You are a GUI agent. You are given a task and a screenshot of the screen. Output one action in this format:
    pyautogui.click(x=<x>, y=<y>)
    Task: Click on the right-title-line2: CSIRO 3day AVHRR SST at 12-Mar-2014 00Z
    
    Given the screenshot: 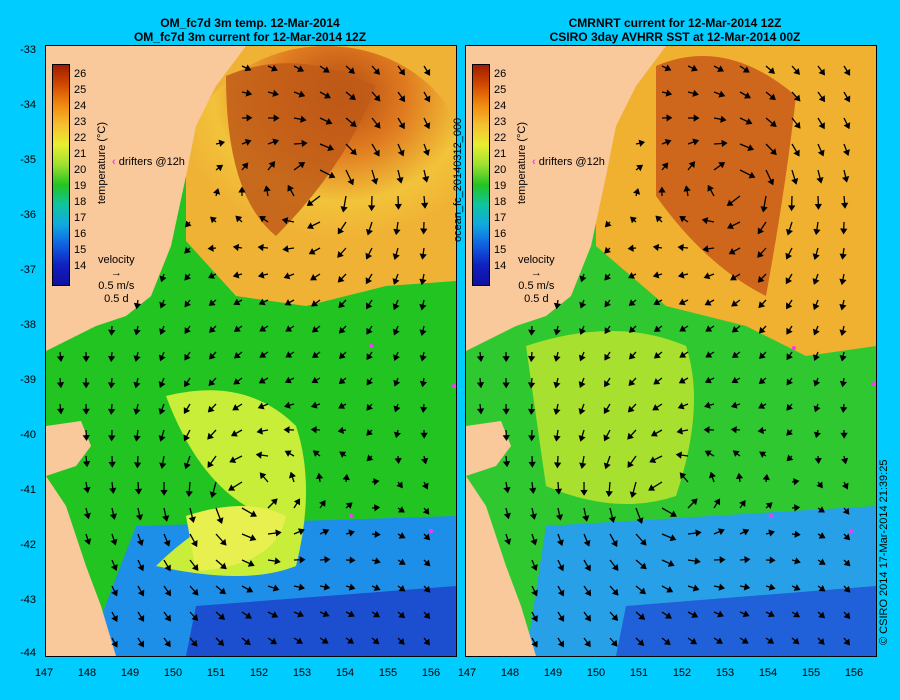 What is the action you would take?
    pyautogui.click(x=675, y=37)
    